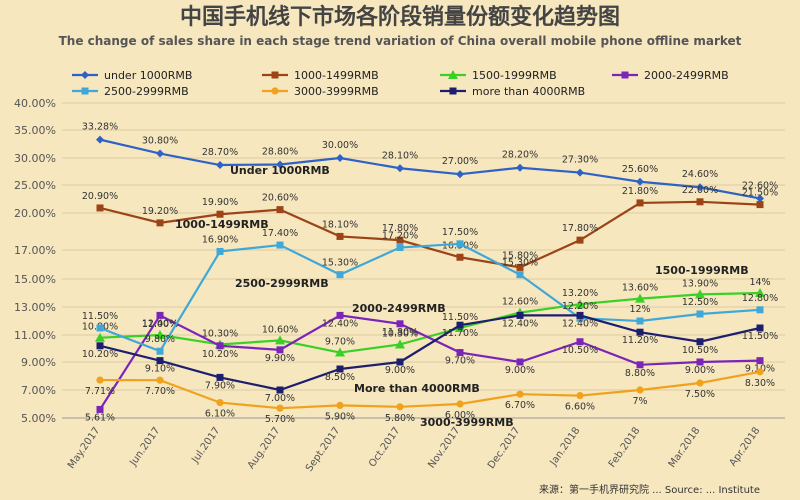  I want to click on data-label: 5.70%, so click(280, 419).